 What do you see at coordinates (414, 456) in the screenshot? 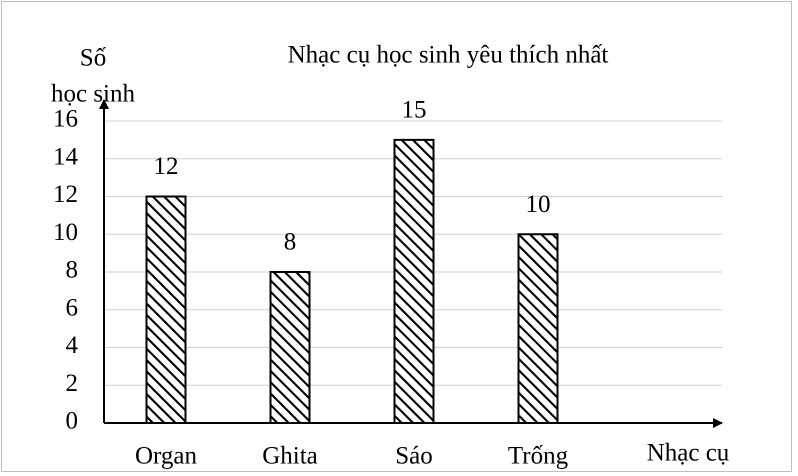
I see `x-tick-label: Sáo` at bounding box center [414, 456].